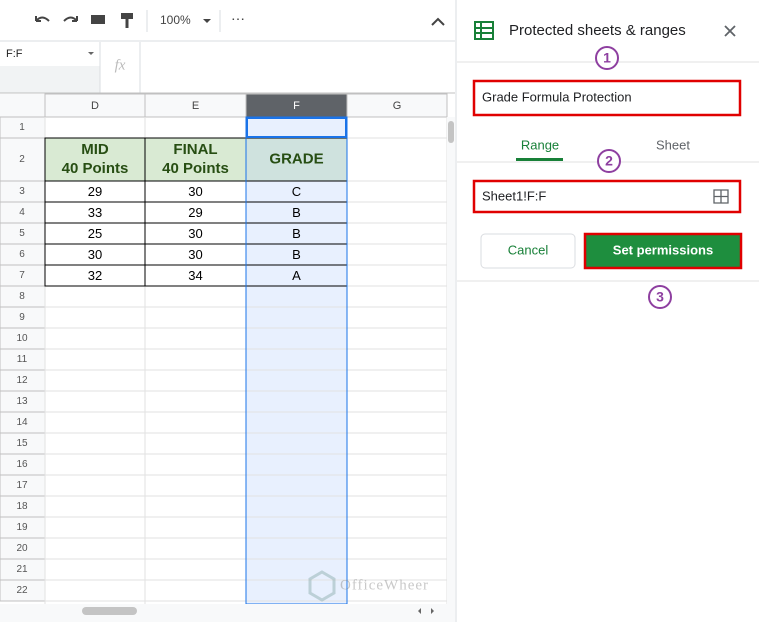  What do you see at coordinates (22, 443) in the screenshot?
I see `row-number: 15` at bounding box center [22, 443].